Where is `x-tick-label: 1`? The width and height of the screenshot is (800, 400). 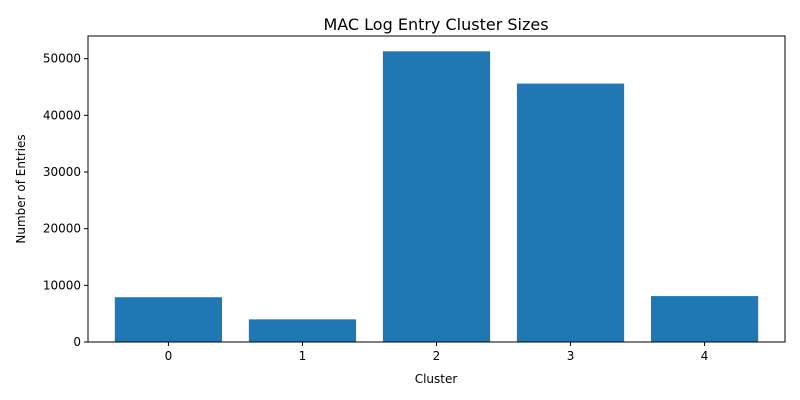
x-tick-label: 1 is located at coordinates (303, 356).